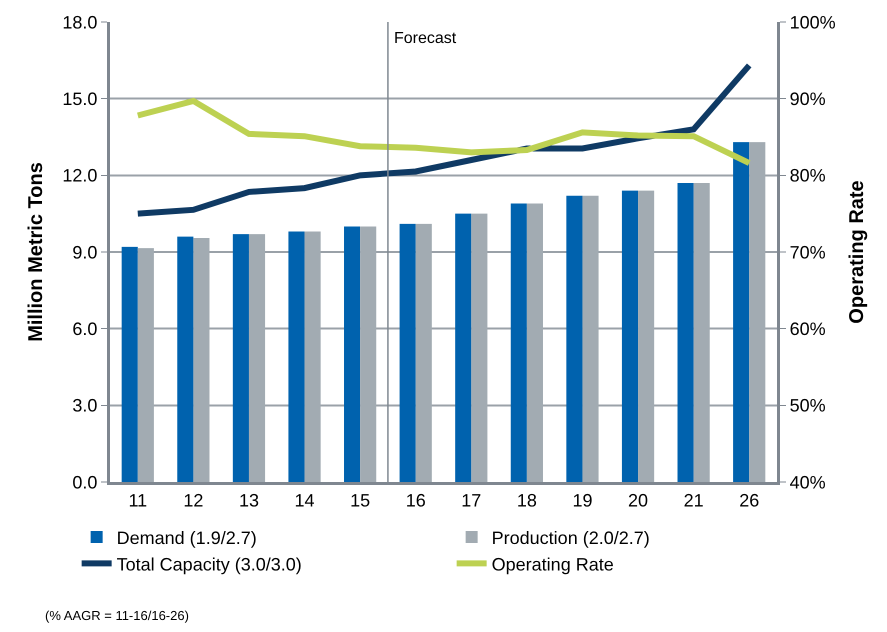 This screenshot has height=632, width=887. Describe the element at coordinates (186, 538) in the screenshot. I see `legend-label: Demand (1.9/2.7)` at that location.